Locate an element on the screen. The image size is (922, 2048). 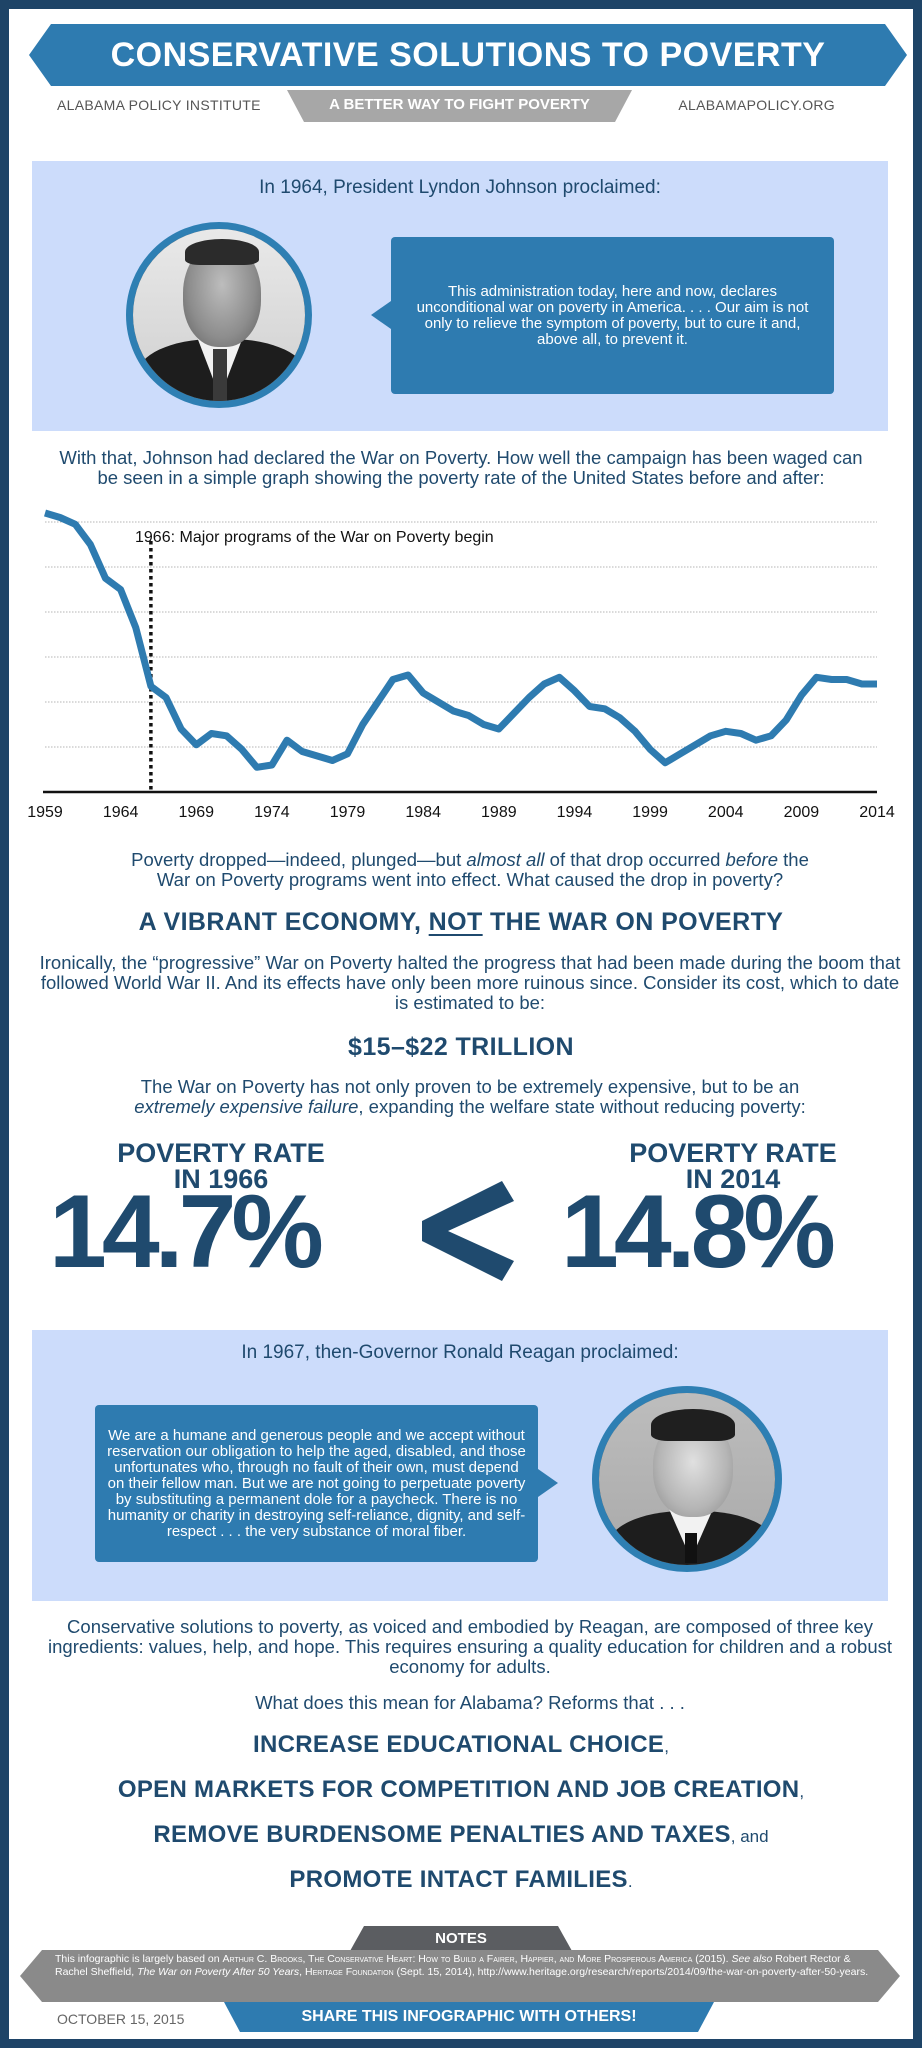
tagline-tab: A BETTER WAY TO FIGHT POVERTY is located at coordinates (459, 106).